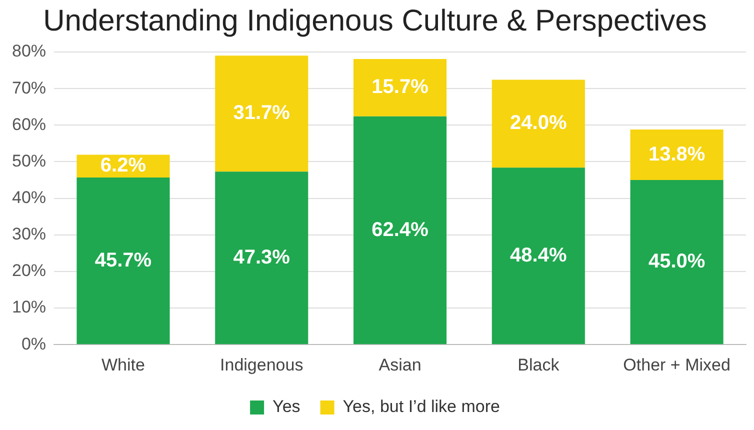  I want to click on x-tick-label: Black, so click(539, 364).